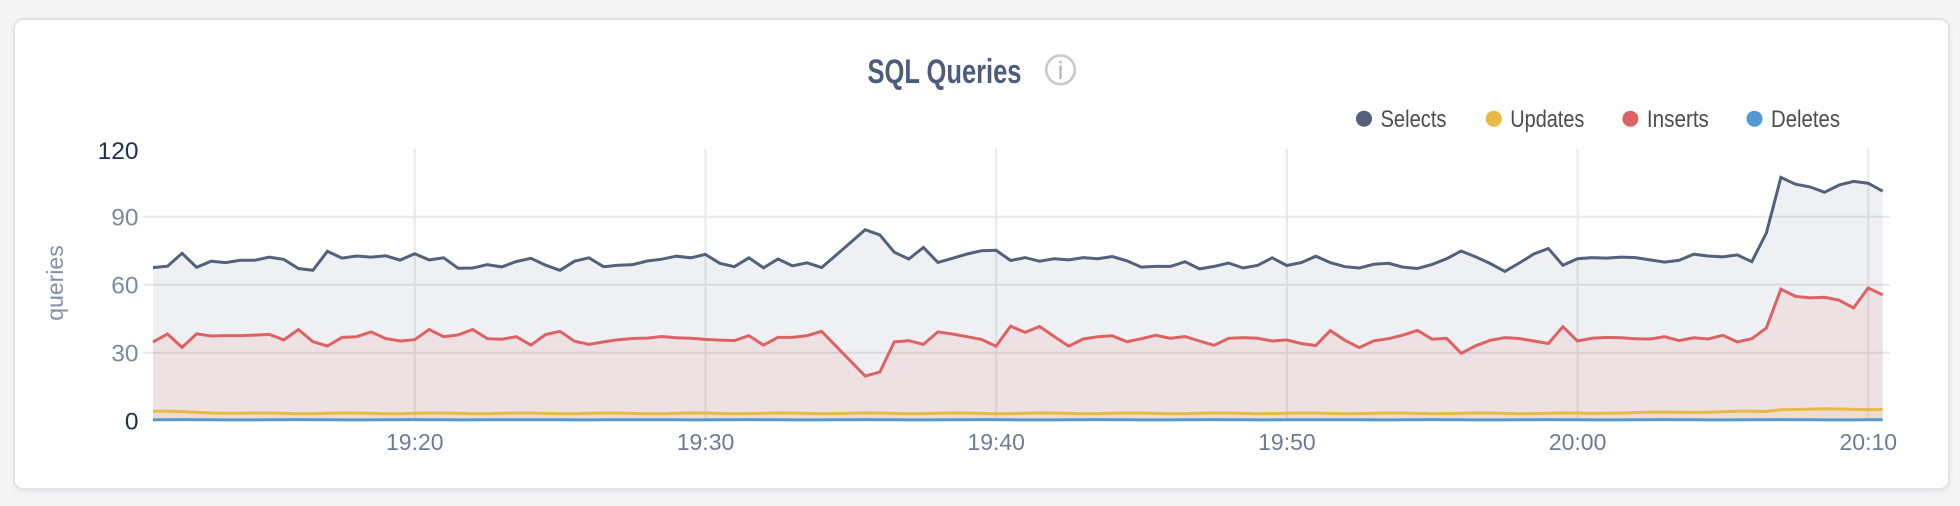 This screenshot has width=1960, height=506. I want to click on svg-text: 90, so click(124, 218).